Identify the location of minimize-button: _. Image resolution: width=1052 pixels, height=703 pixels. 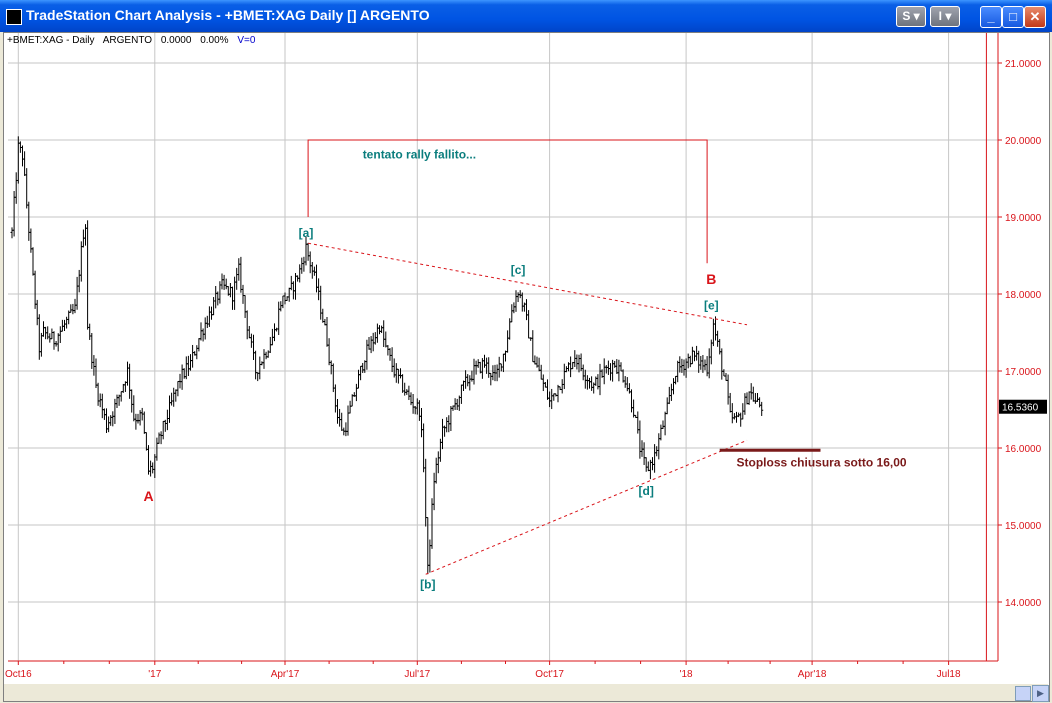
(991, 17).